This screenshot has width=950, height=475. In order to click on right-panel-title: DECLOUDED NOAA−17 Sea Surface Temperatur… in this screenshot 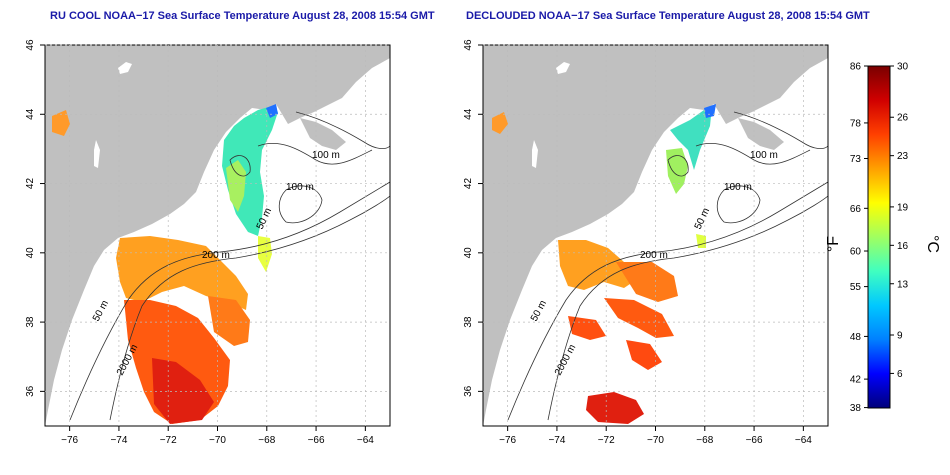, I will do `click(668, 16)`.